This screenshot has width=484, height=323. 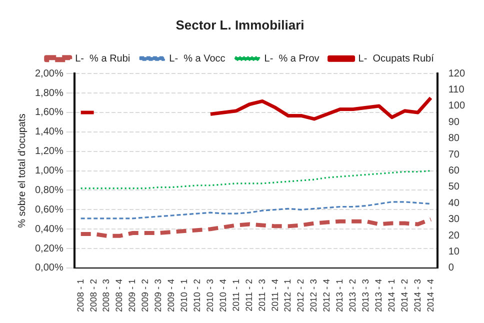 I want to click on x-tick-label: 2010 - 3, so click(x=209, y=295).